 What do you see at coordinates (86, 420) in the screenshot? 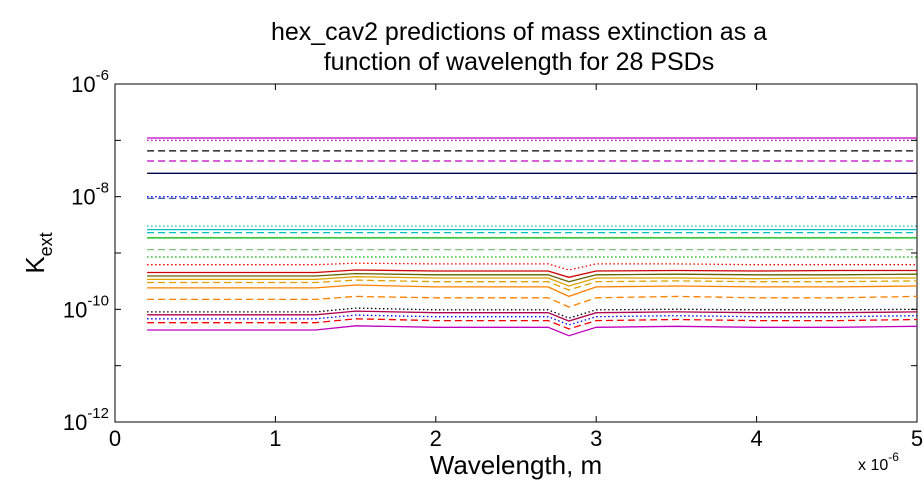
I see `y-tick-label-0: 10⁻¹²` at bounding box center [86, 420].